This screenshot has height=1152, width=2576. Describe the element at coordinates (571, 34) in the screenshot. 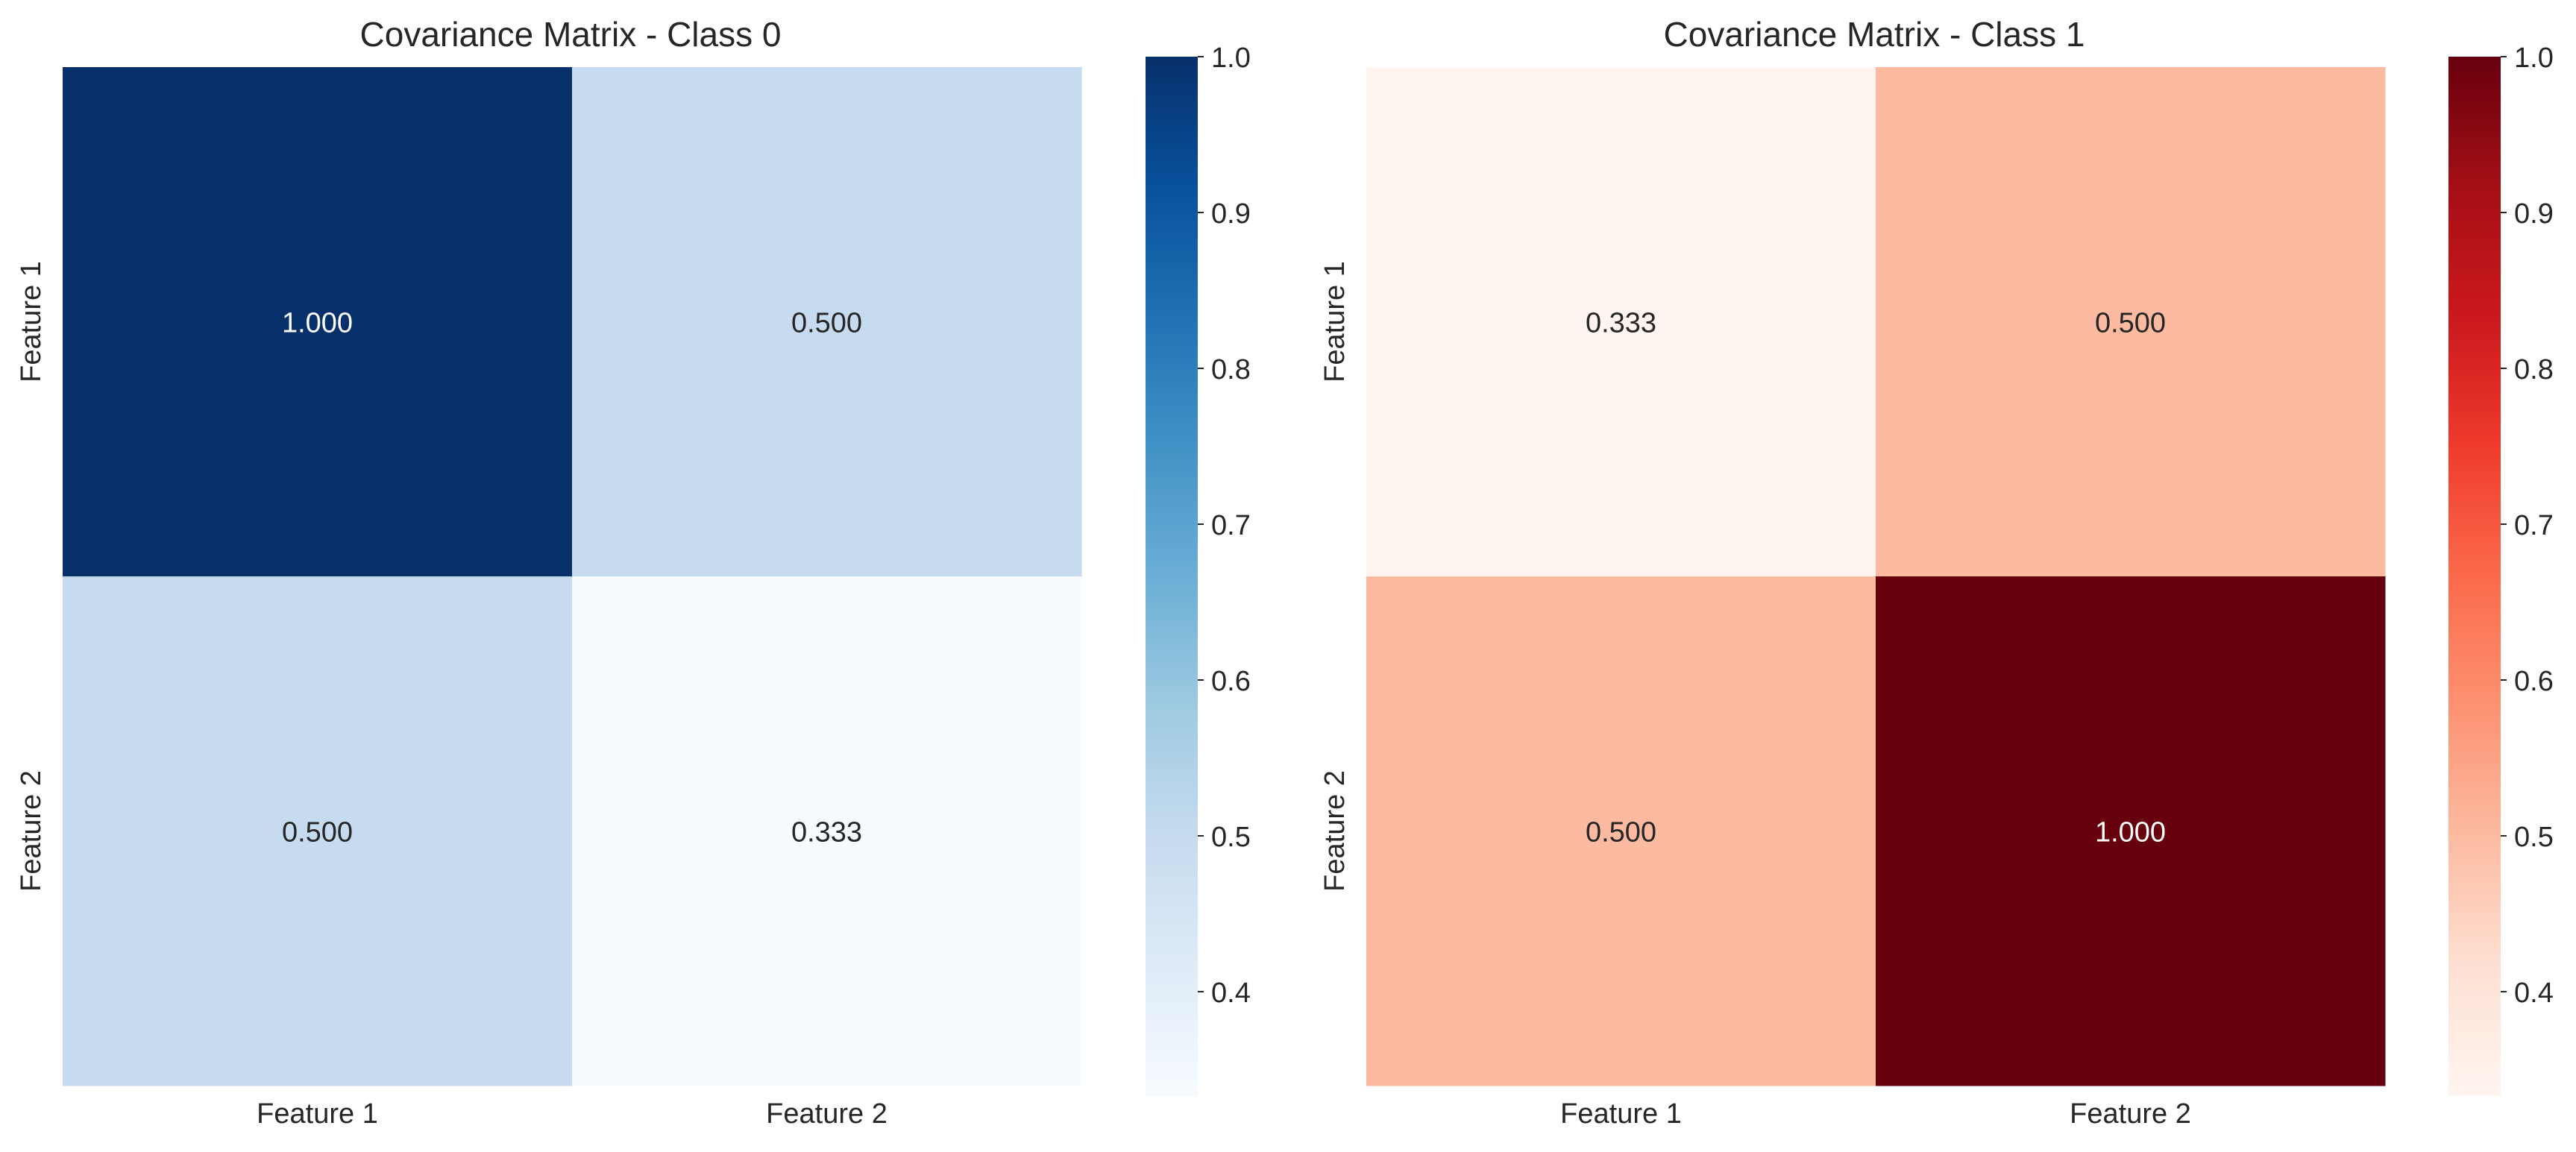

I see `chart-title: Covariance Matrix - Class 0` at that location.